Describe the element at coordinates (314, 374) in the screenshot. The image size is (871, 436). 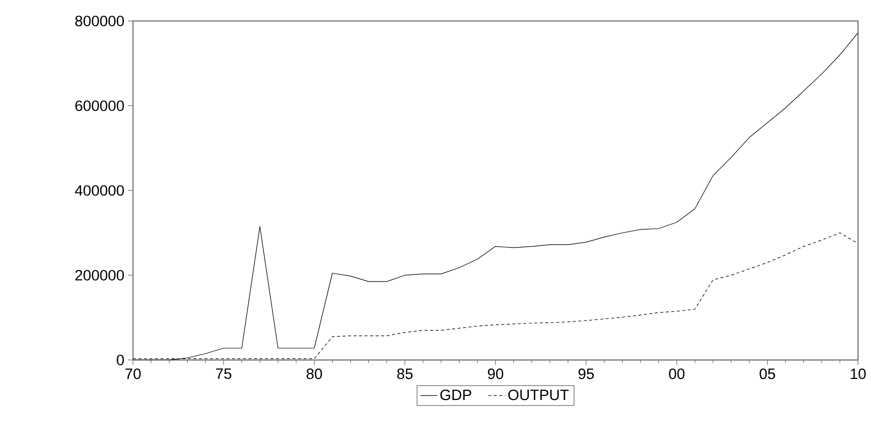
I see `x-tick-label: 80` at that location.